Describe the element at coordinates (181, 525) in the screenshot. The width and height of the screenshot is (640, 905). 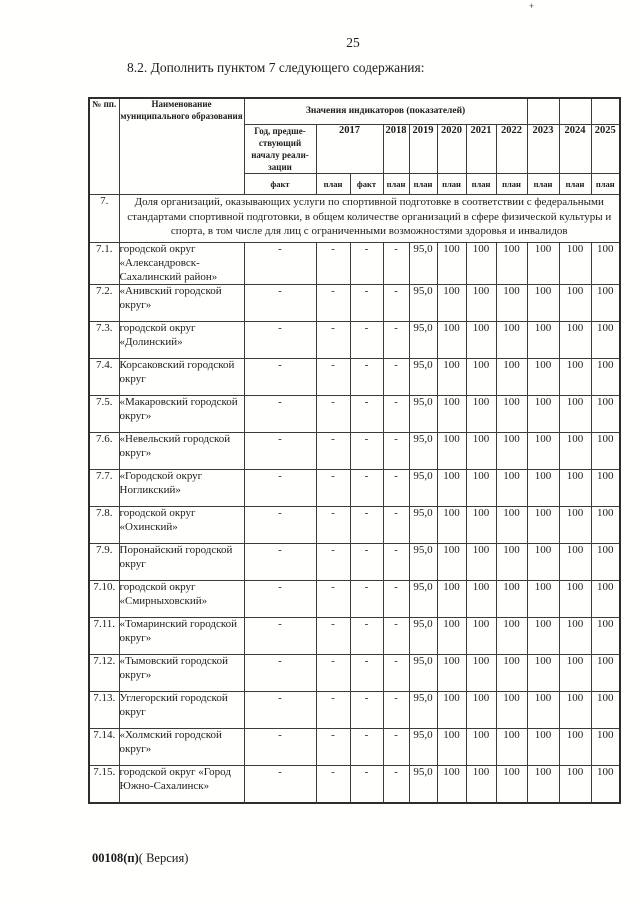
I see `municipality-name: городской округ «Охинский»` at that location.